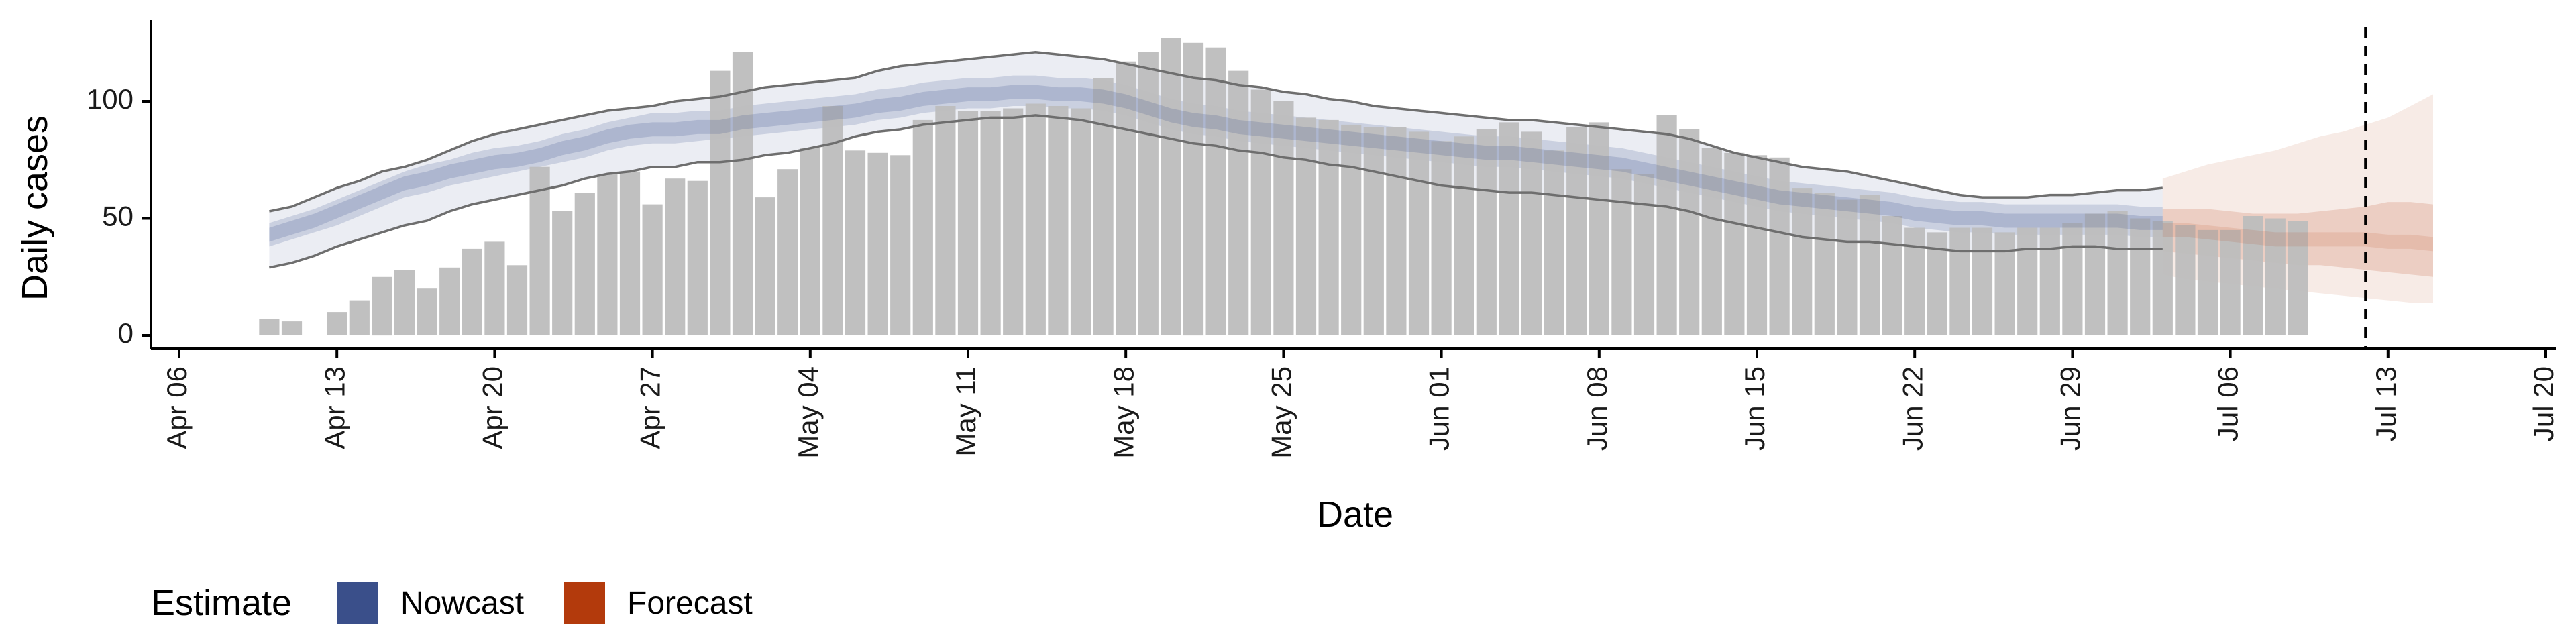  Describe the element at coordinates (1355, 514) in the screenshot. I see `x-axis-title: Date` at that location.